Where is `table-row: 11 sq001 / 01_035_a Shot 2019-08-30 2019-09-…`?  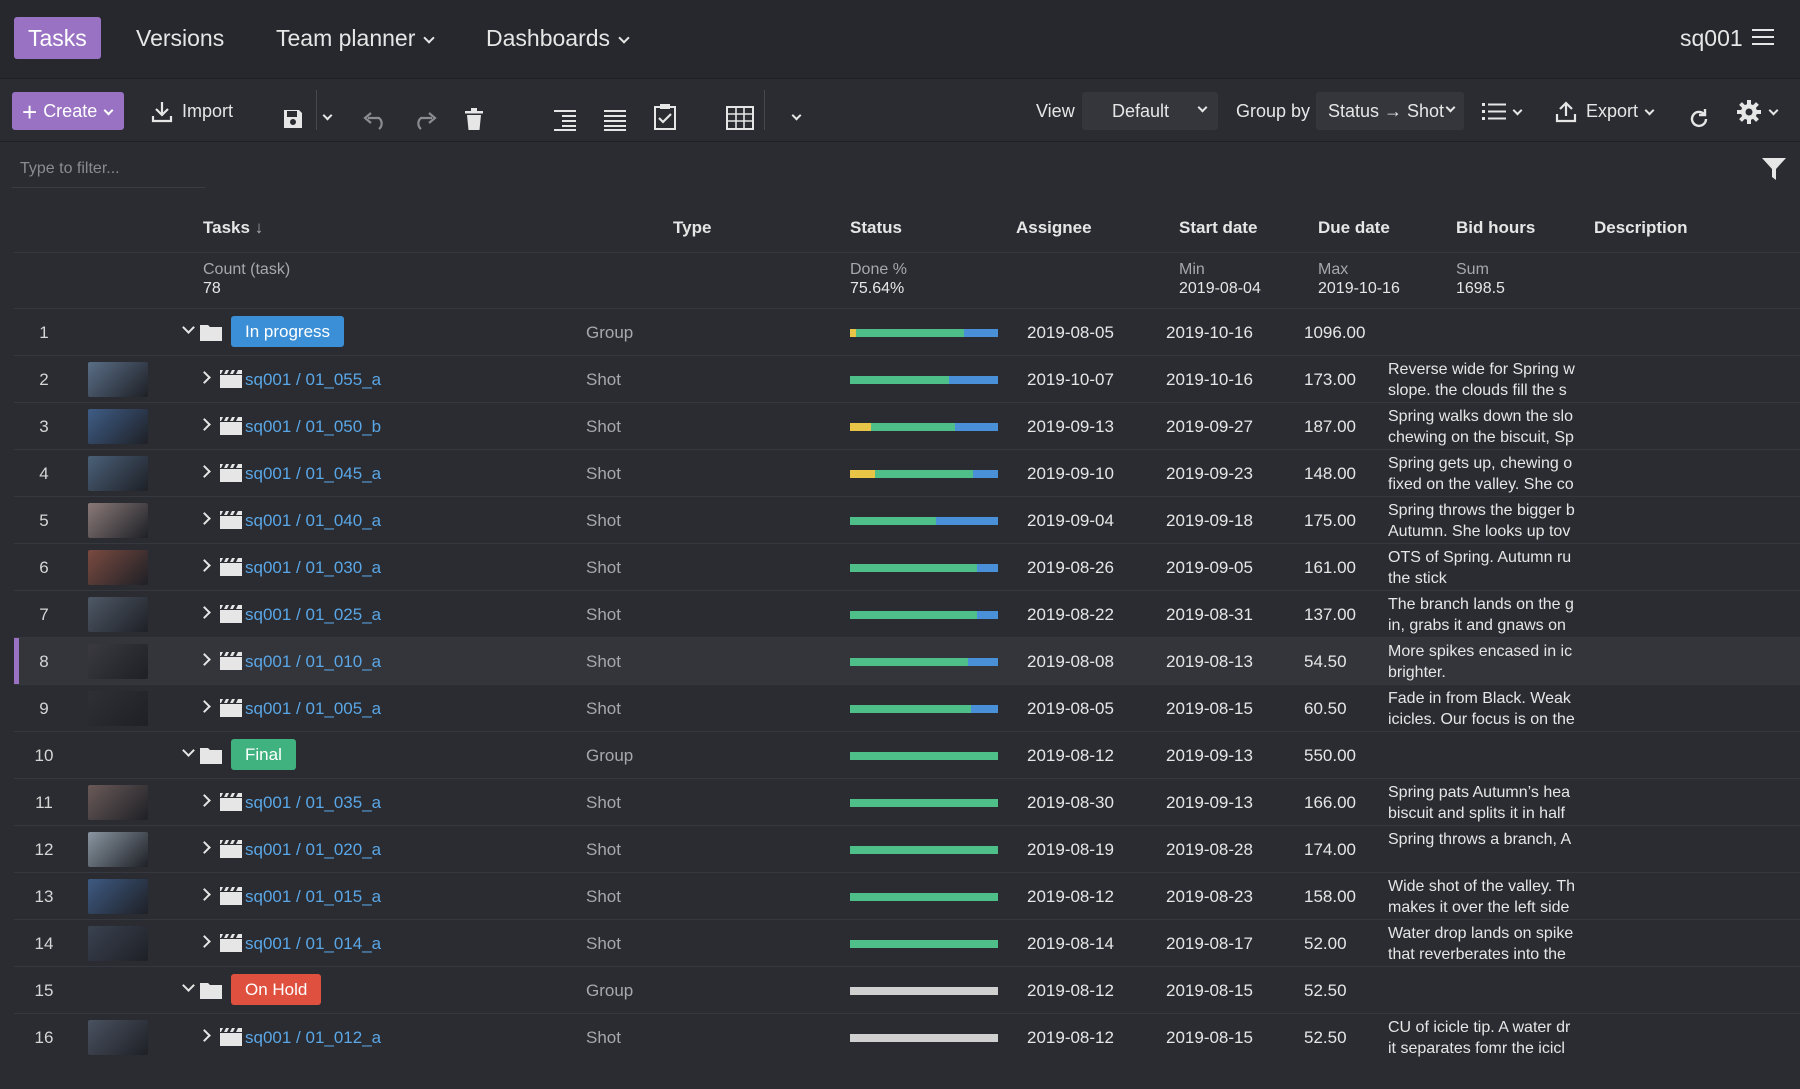
table-row: 11 sq001 / 01_035_a Shot 2019-08-30 2019-09-… is located at coordinates (907, 801).